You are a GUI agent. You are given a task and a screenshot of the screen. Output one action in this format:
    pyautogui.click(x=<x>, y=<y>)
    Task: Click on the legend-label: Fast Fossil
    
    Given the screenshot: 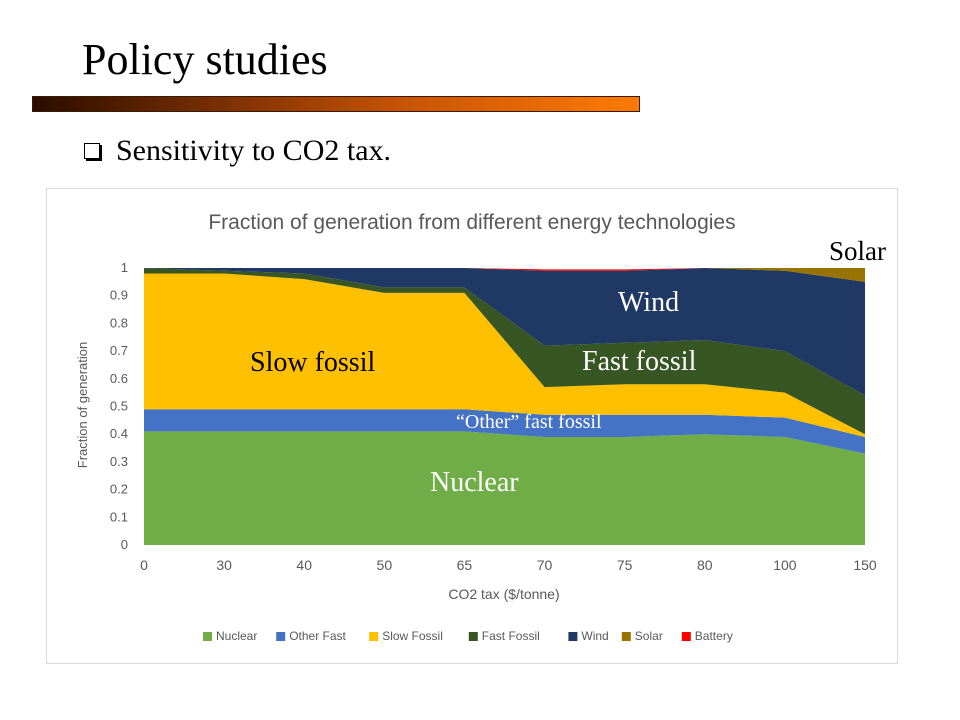 What is the action you would take?
    pyautogui.click(x=511, y=636)
    